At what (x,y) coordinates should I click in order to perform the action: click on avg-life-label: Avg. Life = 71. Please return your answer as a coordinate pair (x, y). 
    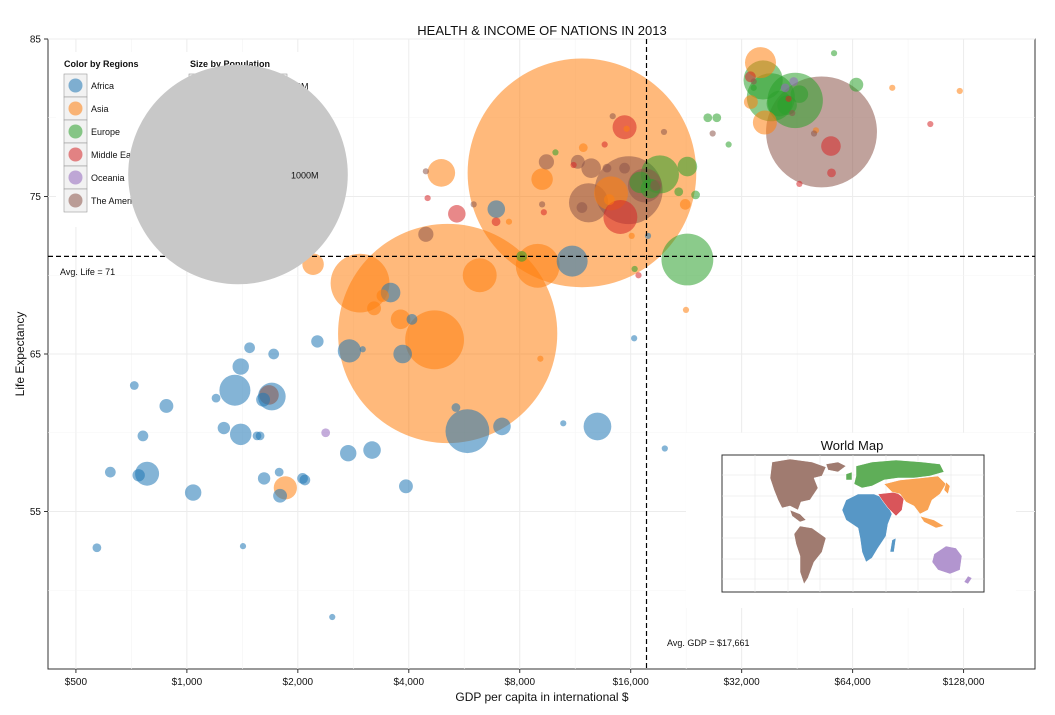
    Looking at the image, I should click on (87, 272).